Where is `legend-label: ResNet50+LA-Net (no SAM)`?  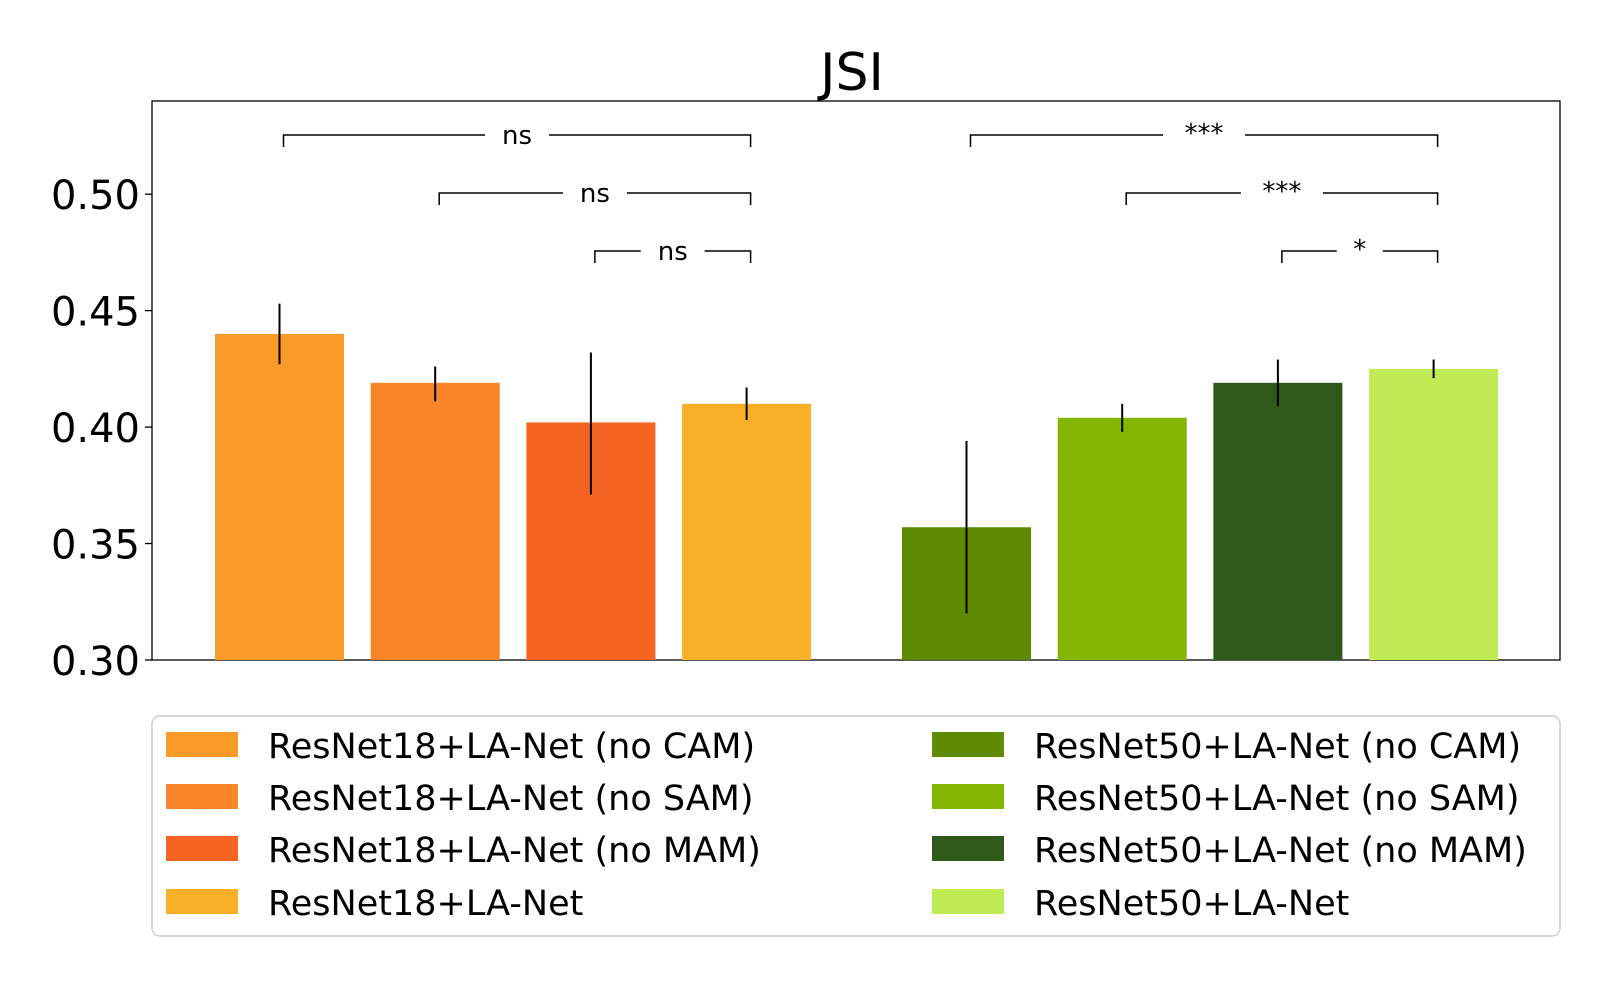
legend-label: ResNet50+LA-Net (no SAM) is located at coordinates (1277, 799).